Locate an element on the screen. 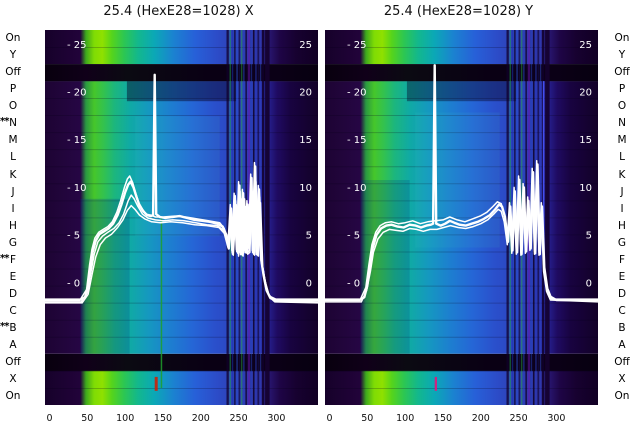  wire-row-label: K is located at coordinates (13, 174).